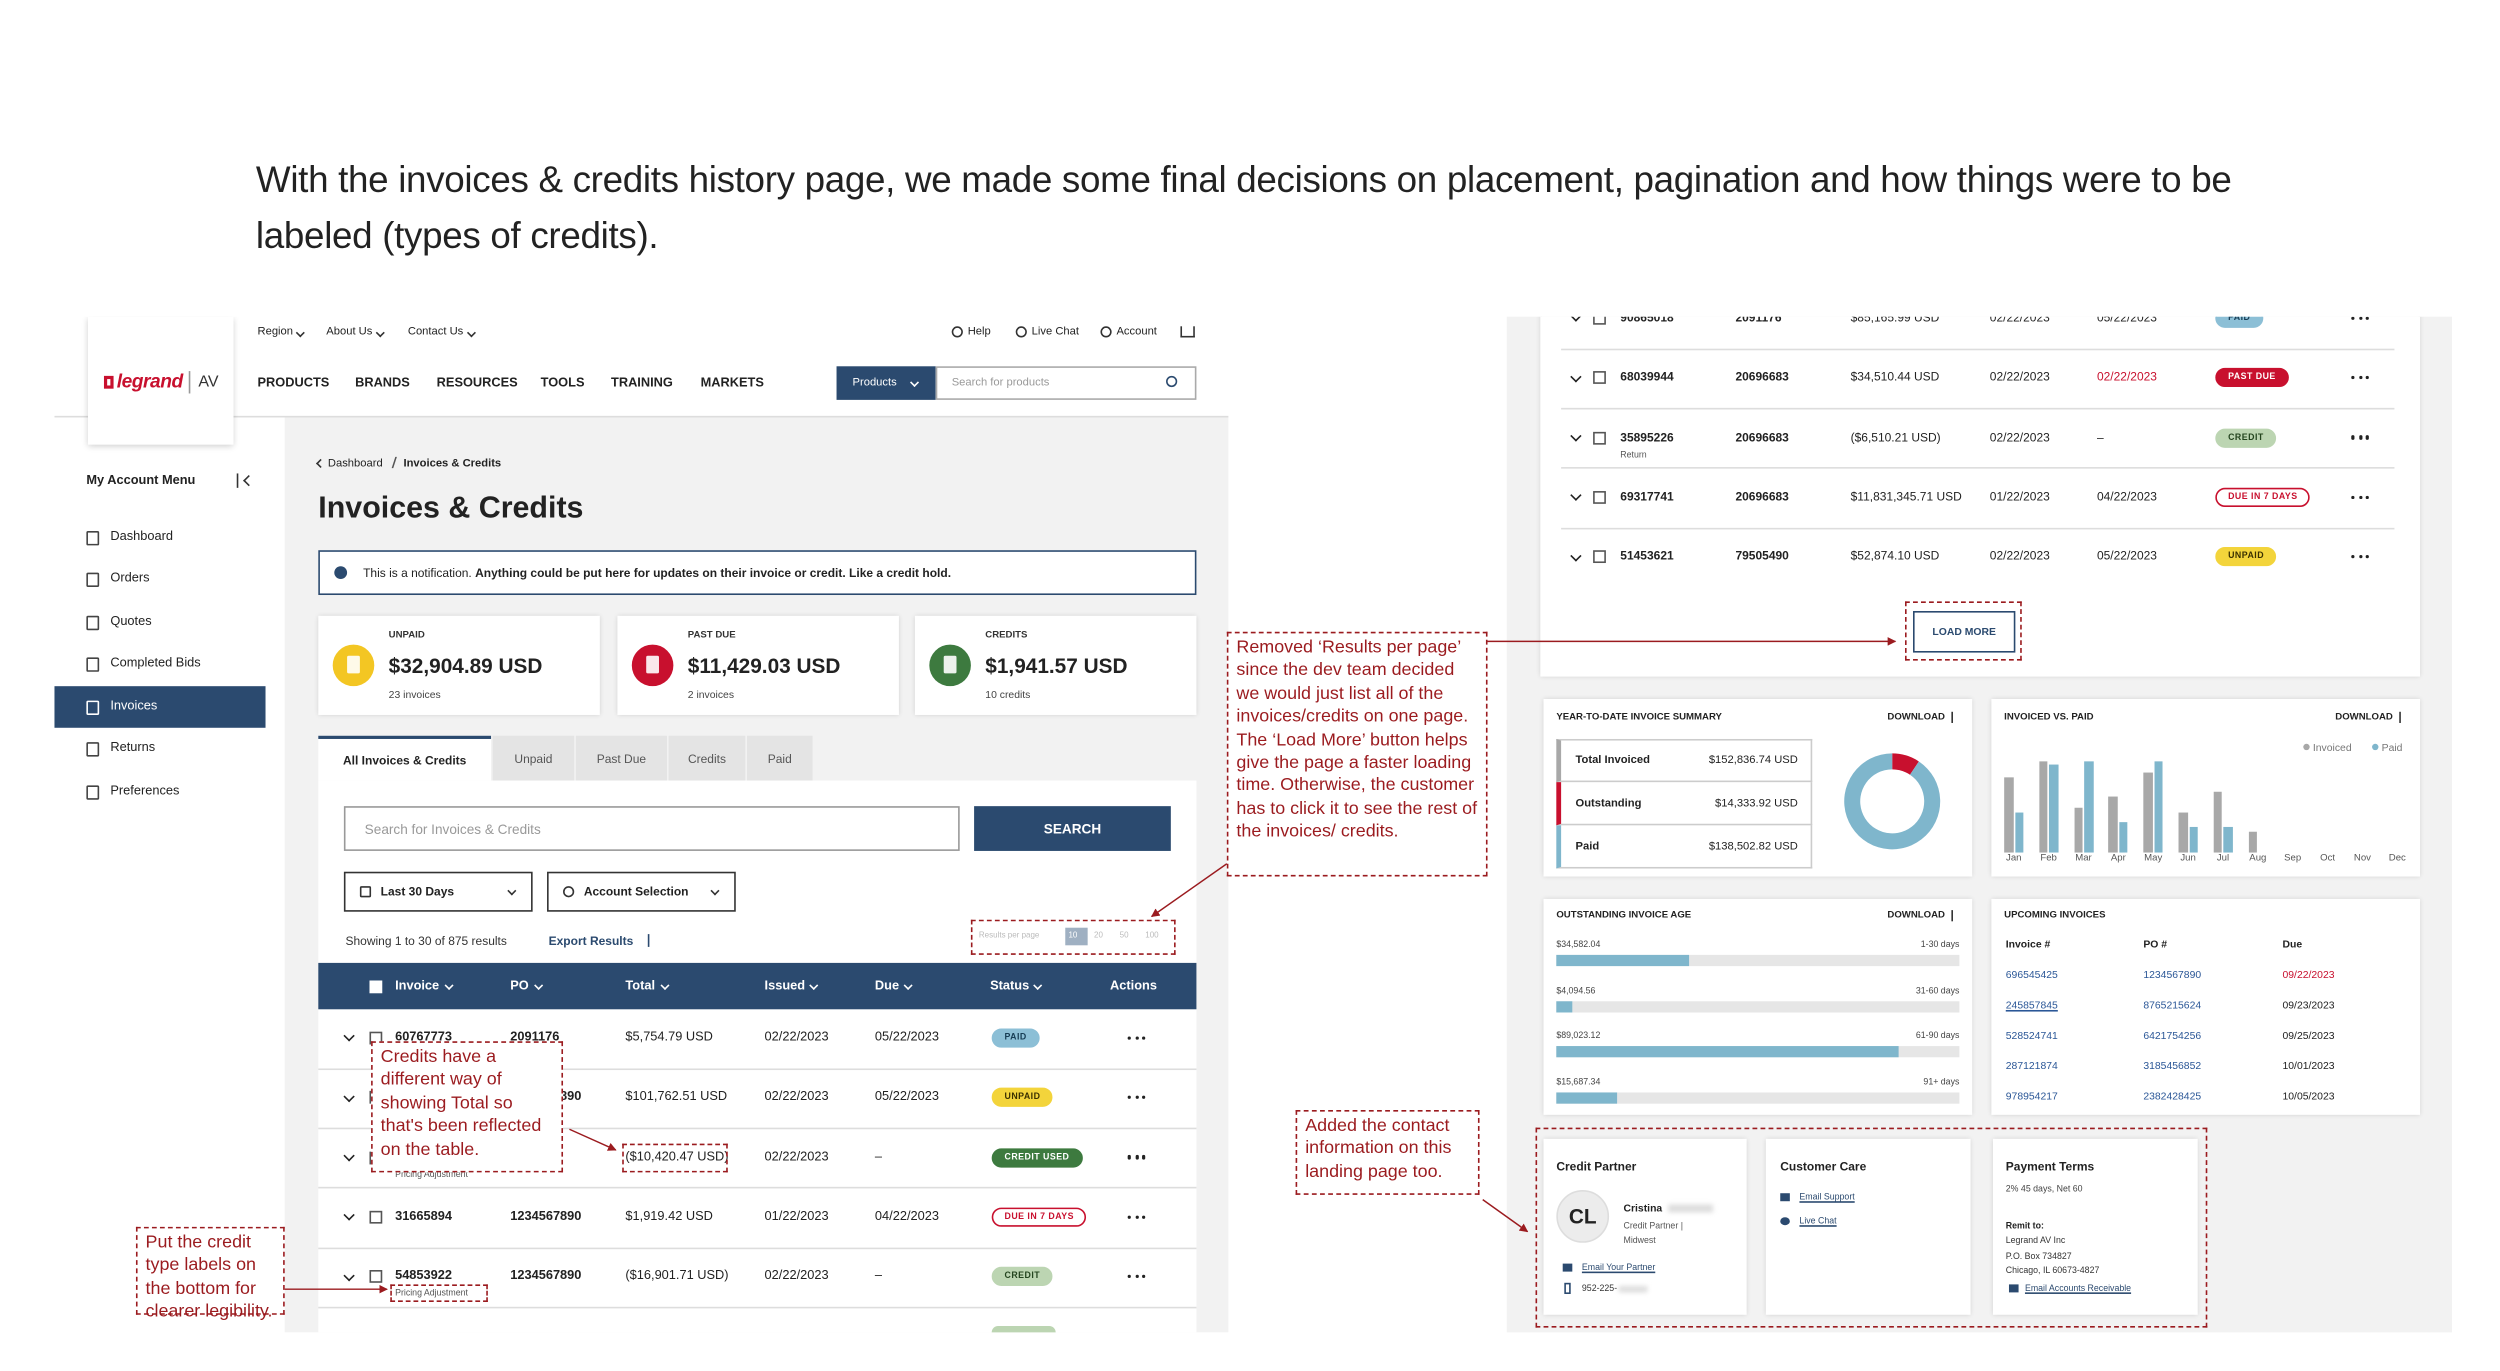  I want to click on table-search-button: SEARCH, so click(1072, 828).